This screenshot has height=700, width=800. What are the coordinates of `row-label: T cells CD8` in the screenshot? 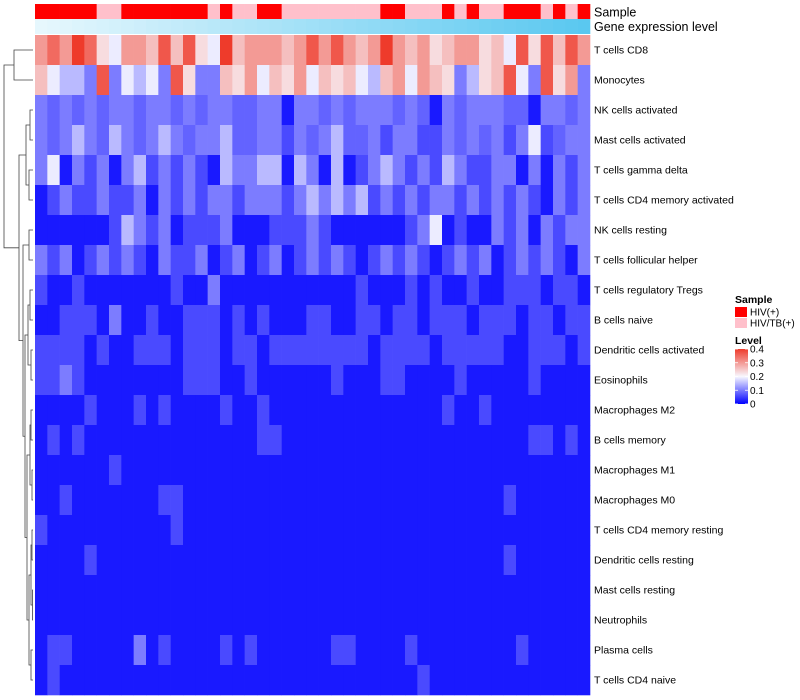 It's located at (621, 51).